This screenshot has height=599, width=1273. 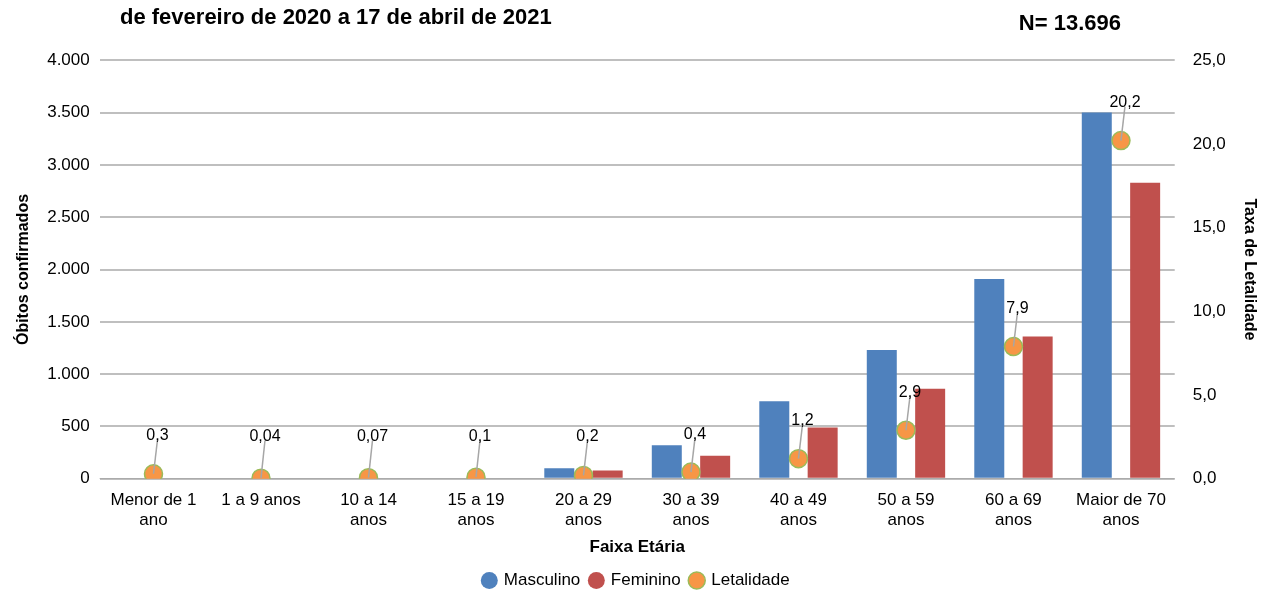 What do you see at coordinates (68, 321) in the screenshot?
I see `y-tick-label: 1.500` at bounding box center [68, 321].